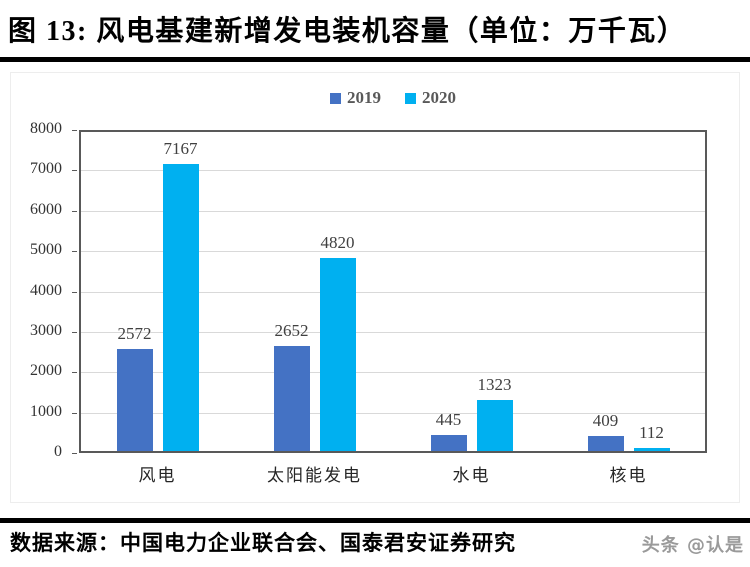  What do you see at coordinates (291, 399) in the screenshot?
I see `bar-2019-太阳能发电` at bounding box center [291, 399].